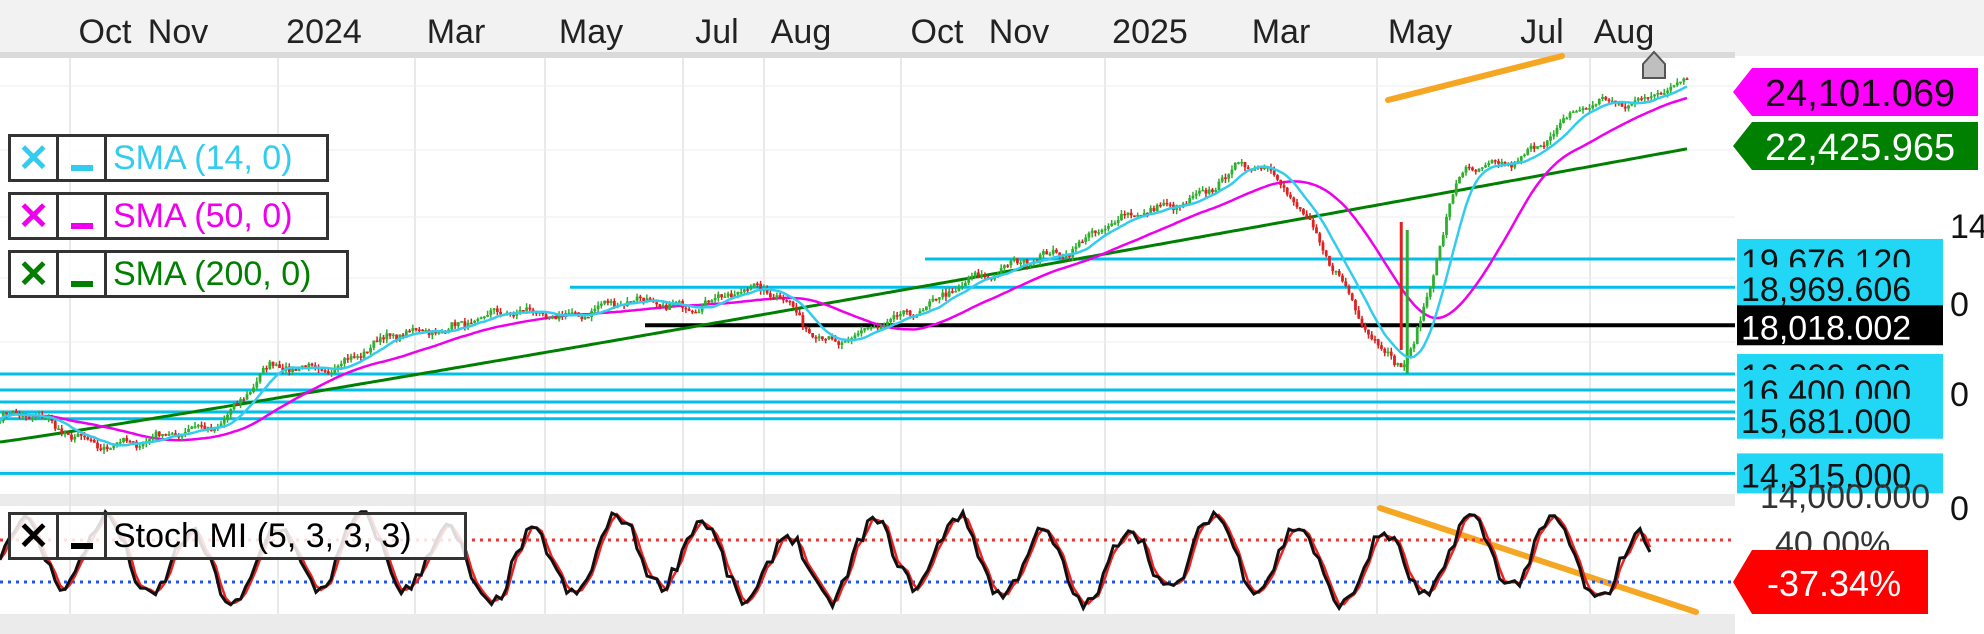 The width and height of the screenshot is (1984, 634). I want to click on alert-bell-icon, so click(1654, 64).